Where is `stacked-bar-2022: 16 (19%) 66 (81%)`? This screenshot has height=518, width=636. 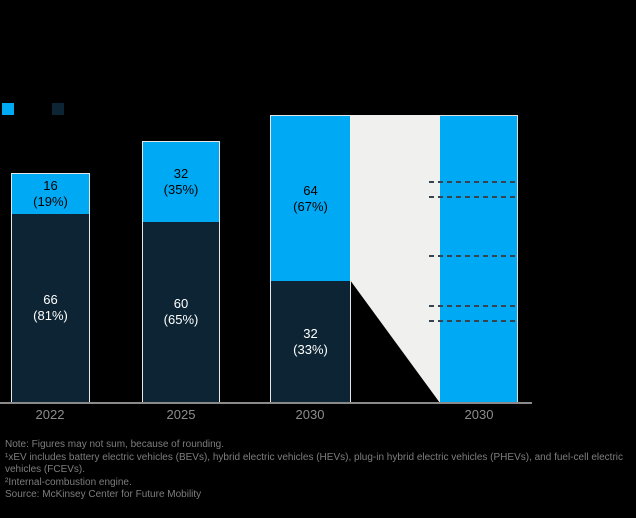 stacked-bar-2022: 16 (19%) 66 (81%) is located at coordinates (50, 287).